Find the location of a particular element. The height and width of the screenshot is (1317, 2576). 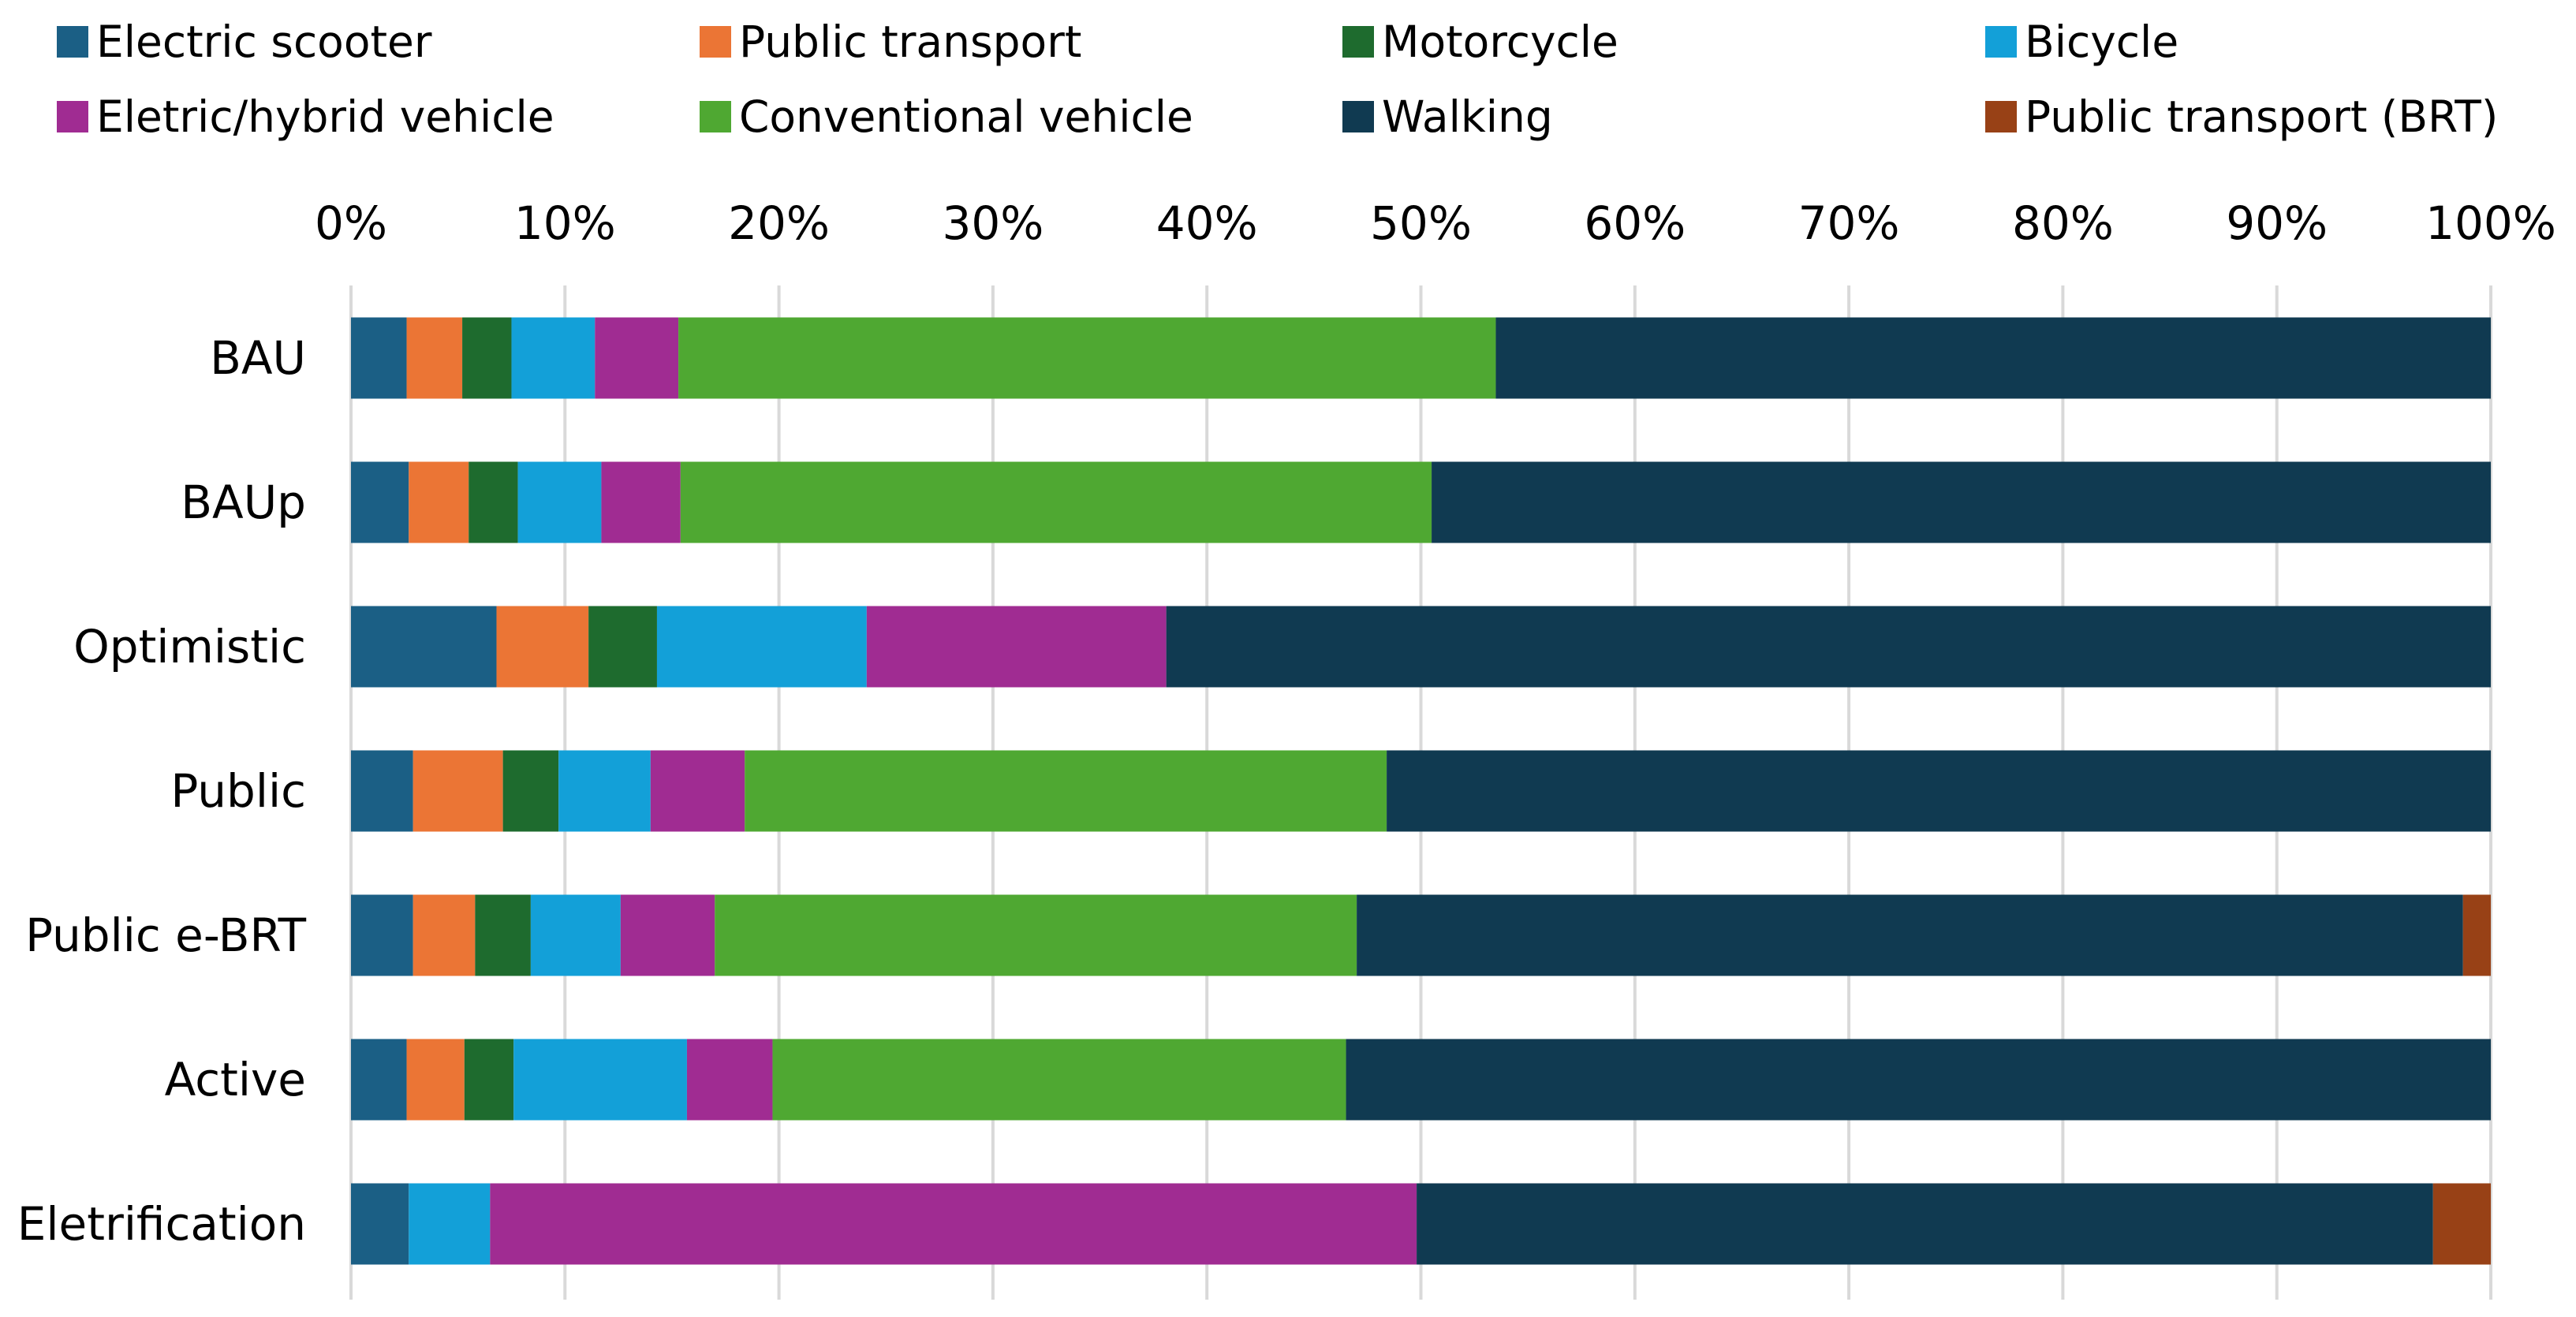

bar-segment-baup-motorcycle is located at coordinates (493, 502).